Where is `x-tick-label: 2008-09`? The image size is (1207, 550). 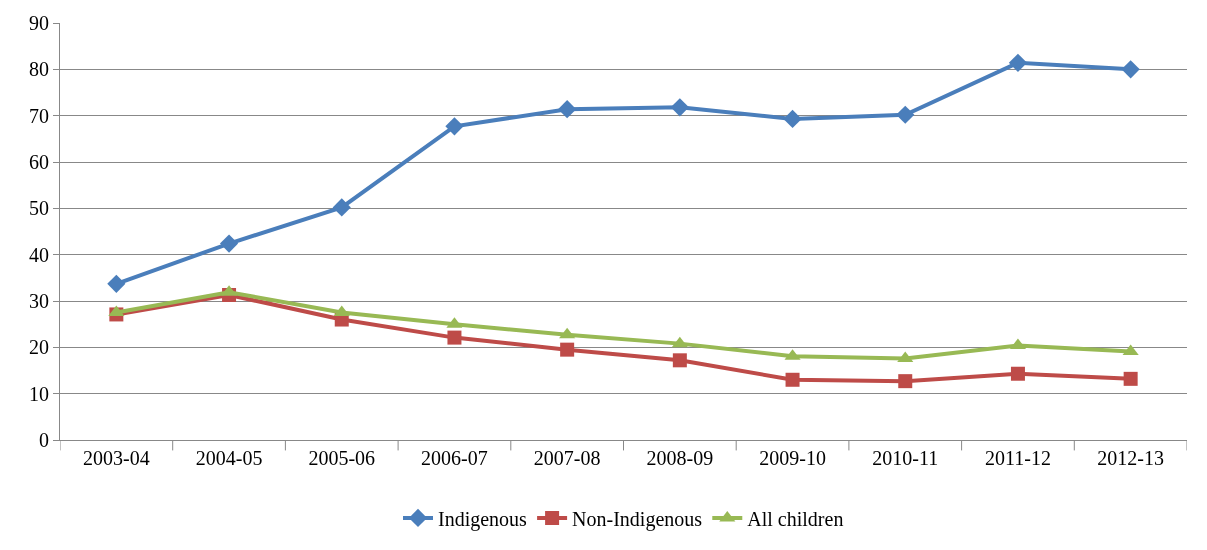 x-tick-label: 2008-09 is located at coordinates (680, 458).